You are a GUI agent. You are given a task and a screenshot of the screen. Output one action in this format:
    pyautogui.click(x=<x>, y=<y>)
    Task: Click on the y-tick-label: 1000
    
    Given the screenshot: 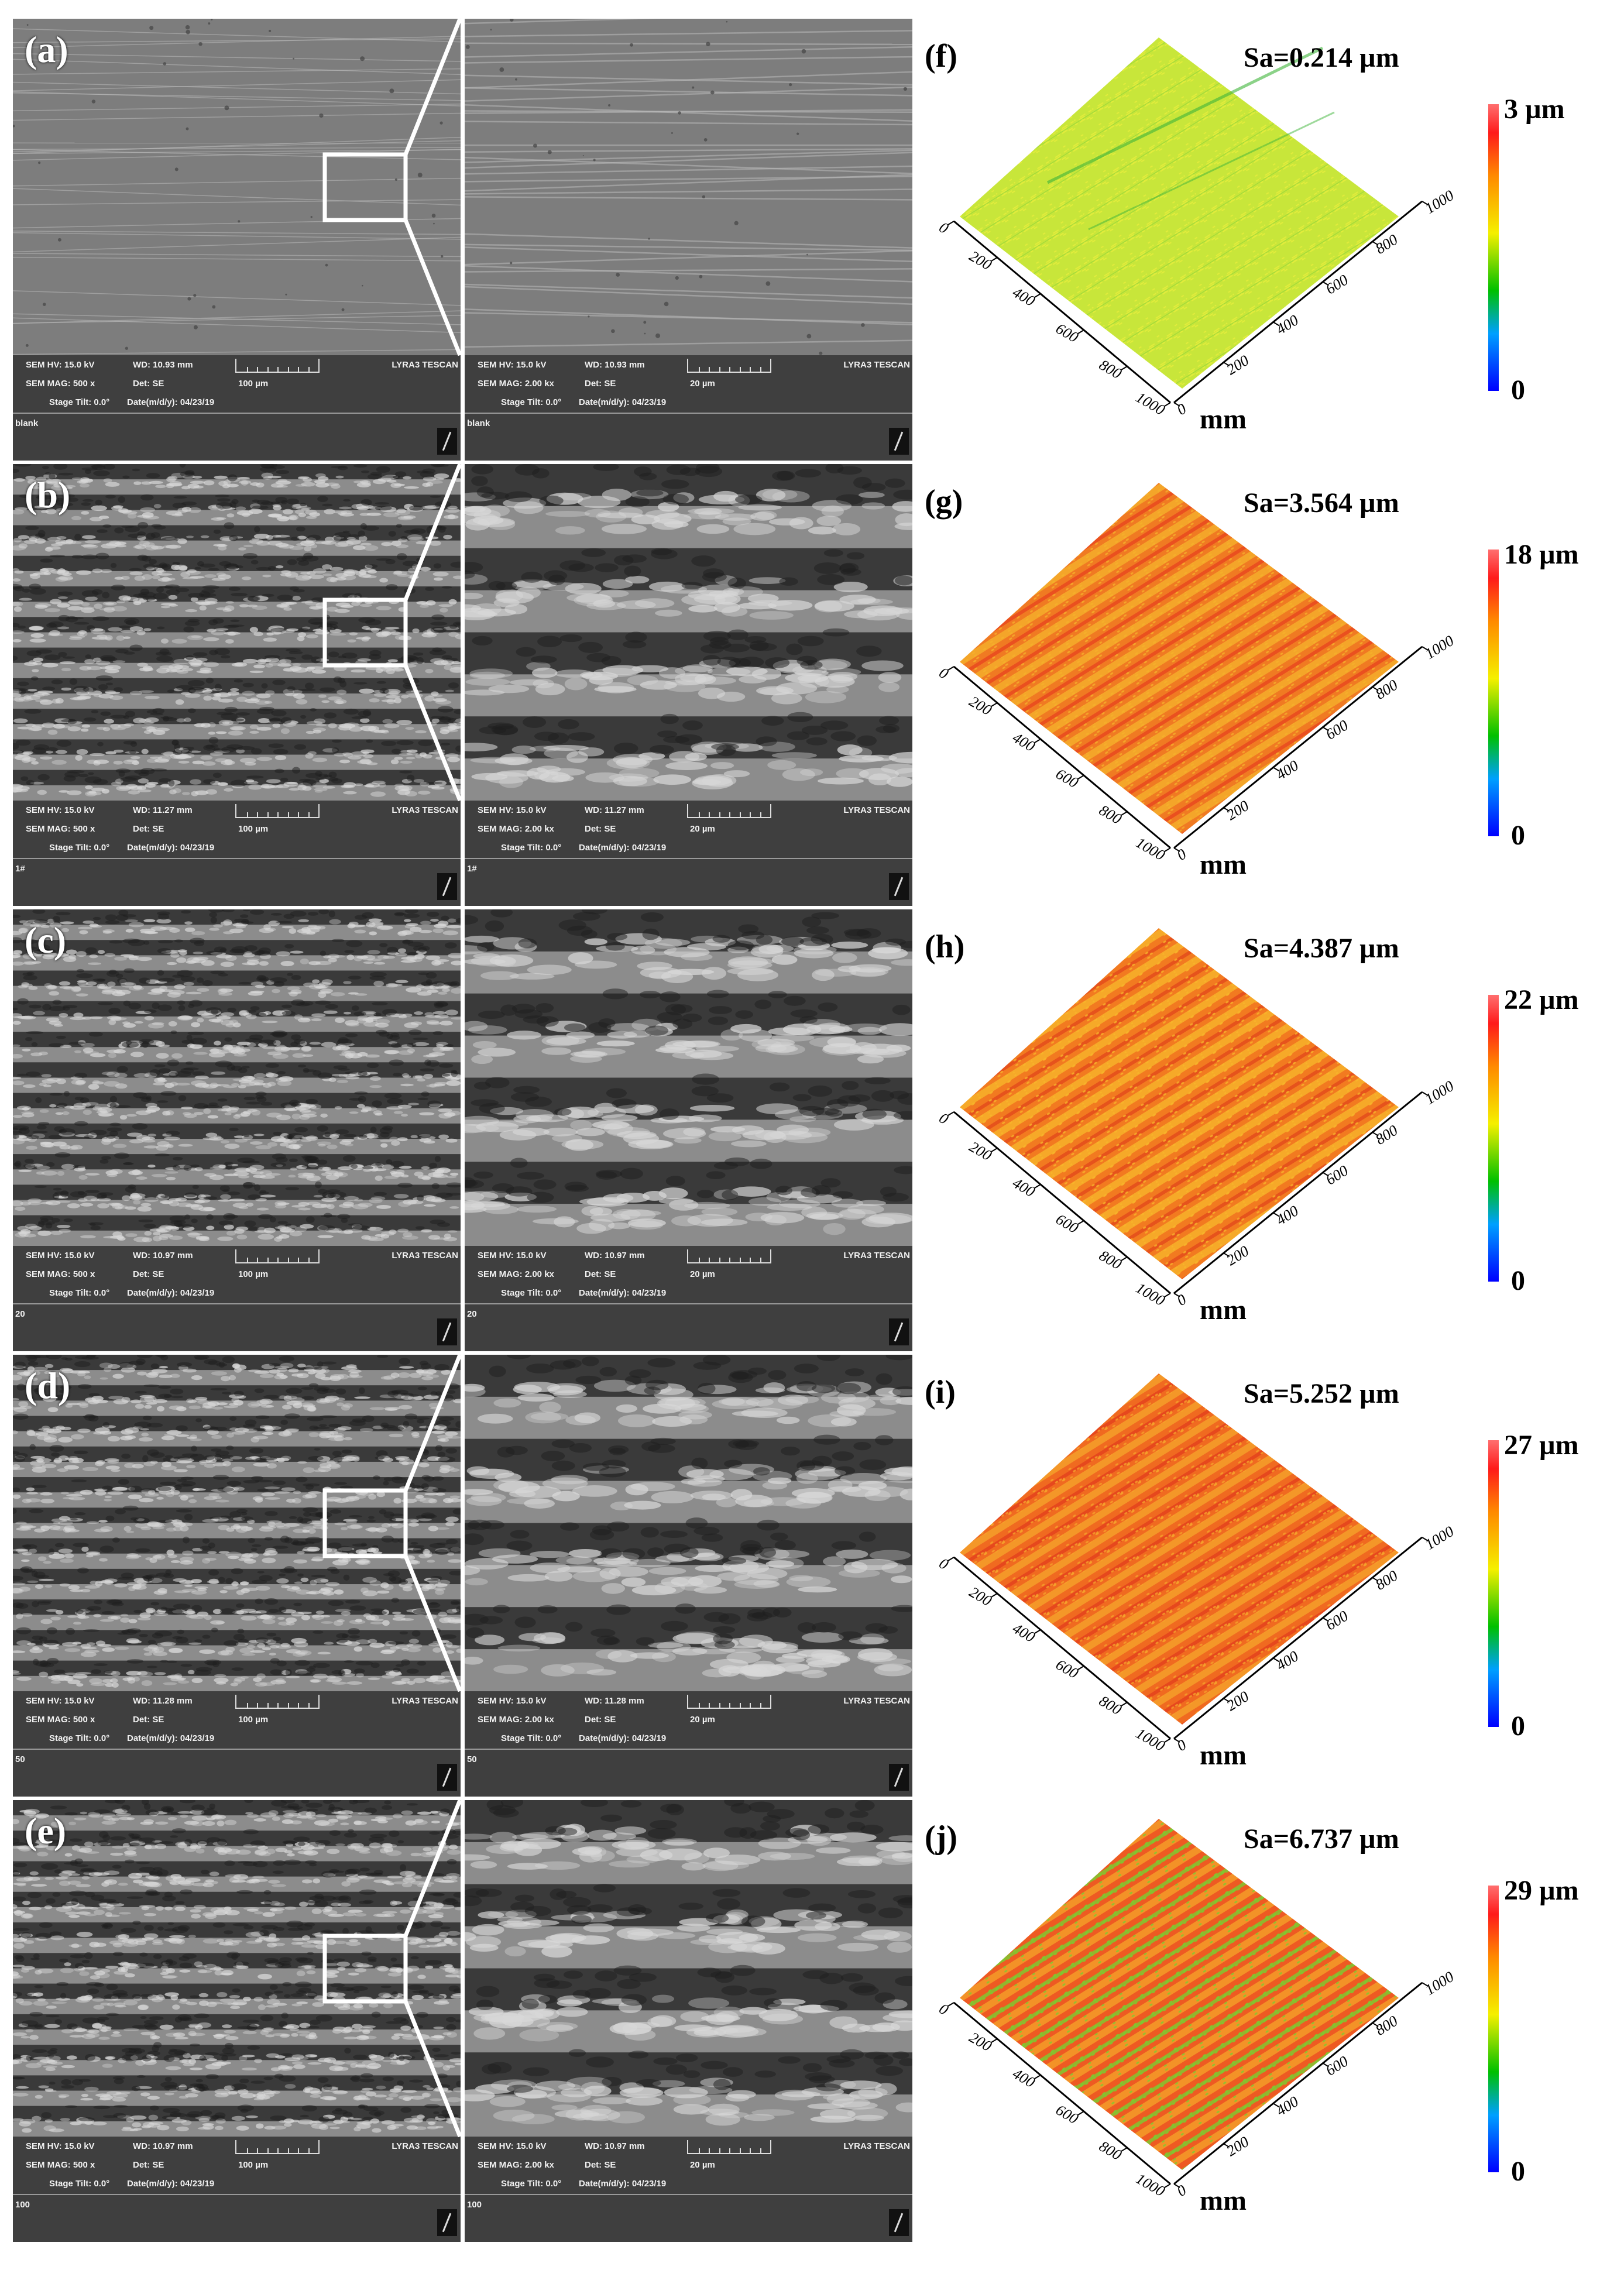 What is the action you would take?
    pyautogui.click(x=1150, y=2185)
    